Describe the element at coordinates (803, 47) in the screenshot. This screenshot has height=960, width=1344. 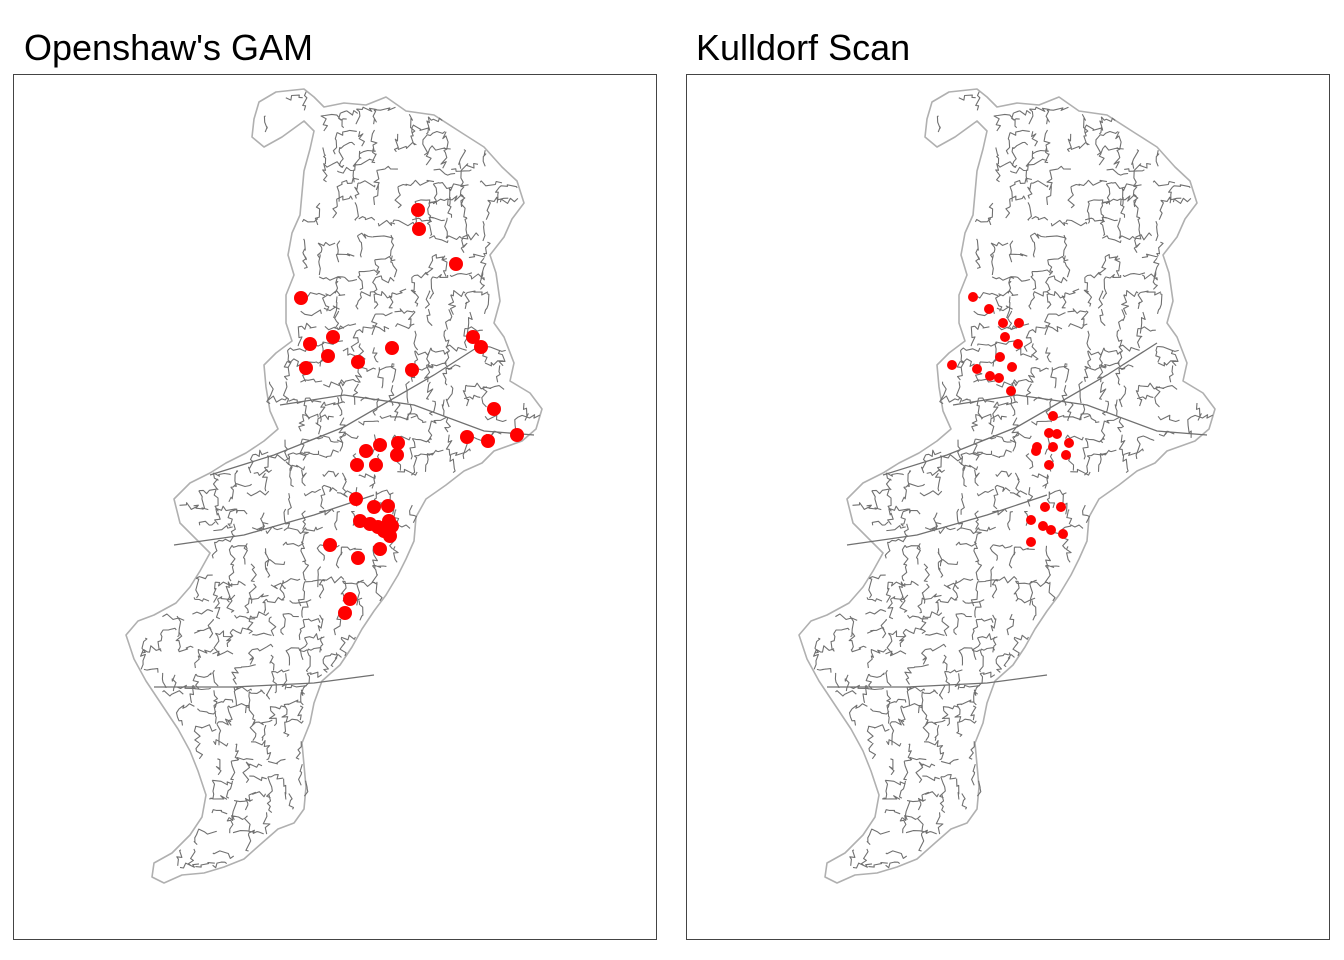
I see `kulldorf-map-title: Kulldorf Scan` at that location.